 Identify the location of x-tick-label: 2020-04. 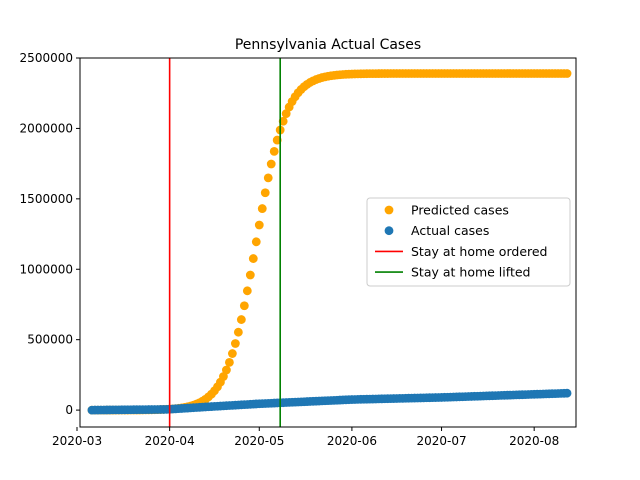
(170, 441).